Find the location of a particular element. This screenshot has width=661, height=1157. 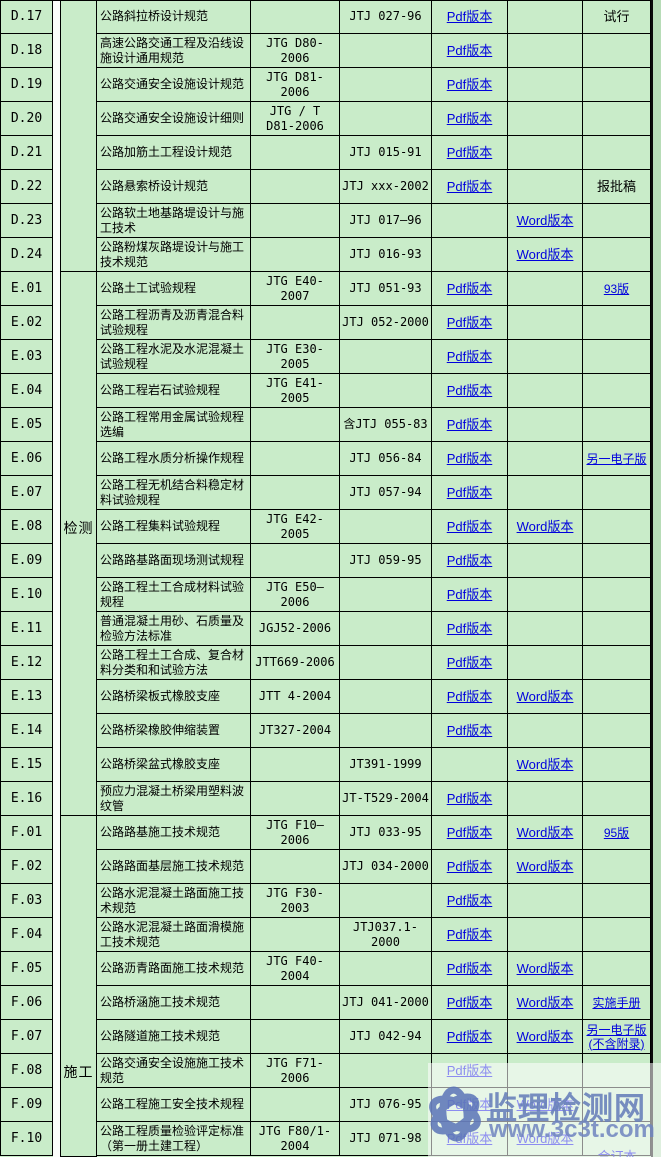

table-row: 公路工程沥青及沥青混合料试验规程 JTJ 052-2000 Pdf版本 is located at coordinates (374, 323).